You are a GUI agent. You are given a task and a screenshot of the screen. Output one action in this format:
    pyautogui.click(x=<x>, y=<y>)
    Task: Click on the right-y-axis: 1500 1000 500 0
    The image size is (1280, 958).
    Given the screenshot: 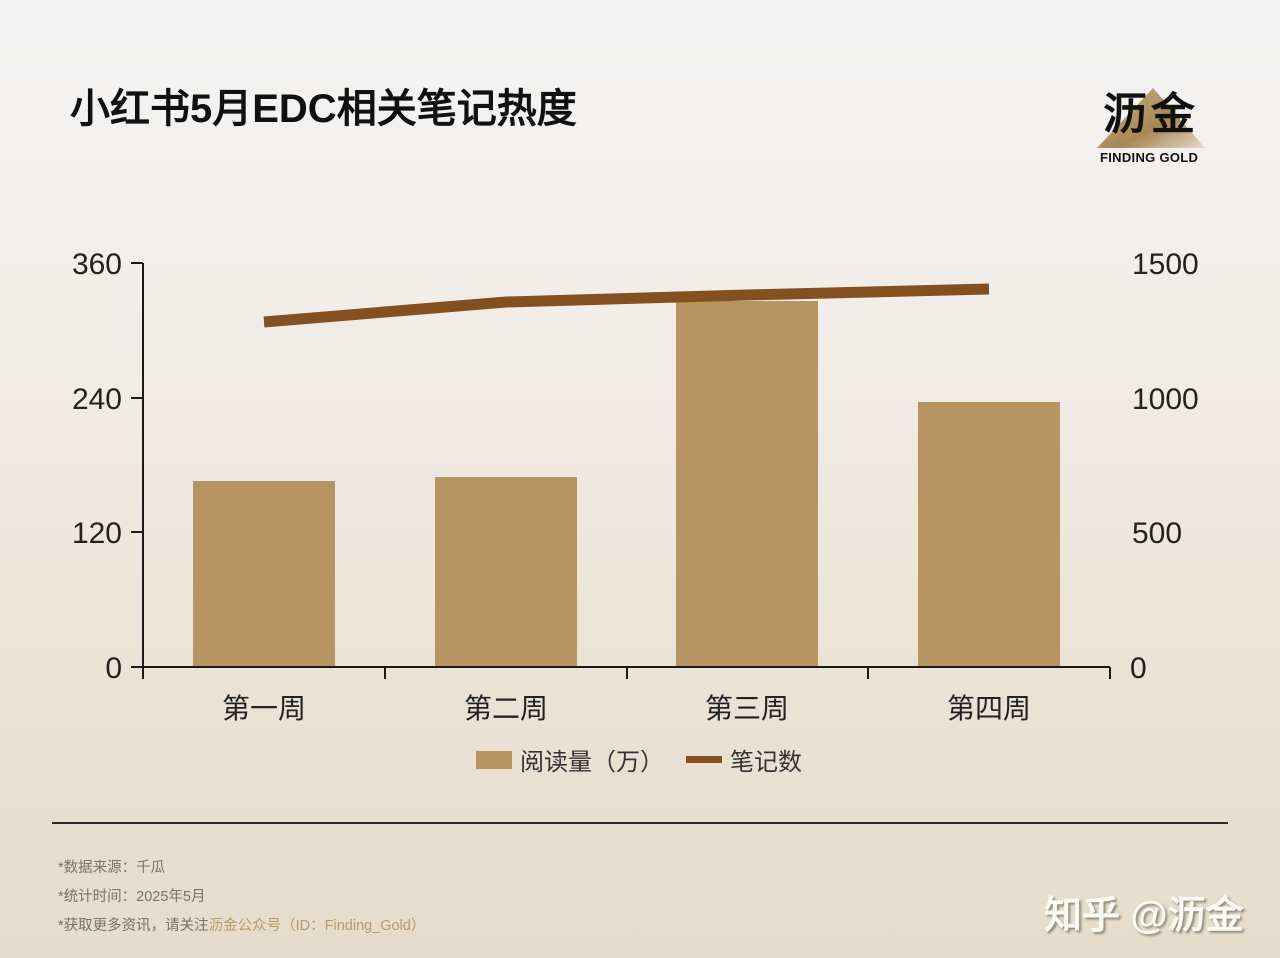 What is the action you would take?
    pyautogui.click(x=1164, y=466)
    